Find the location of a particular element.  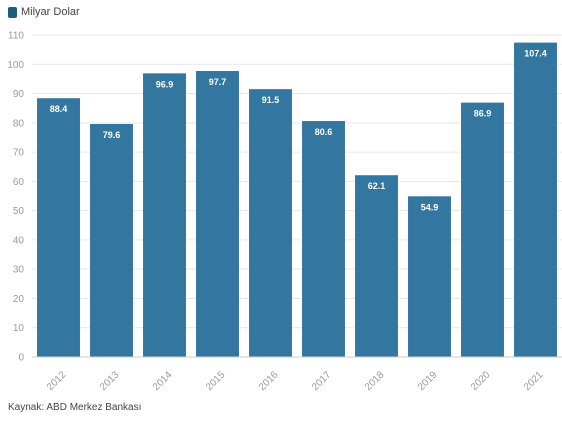

legend: Milyar Dolar is located at coordinates (44, 12).